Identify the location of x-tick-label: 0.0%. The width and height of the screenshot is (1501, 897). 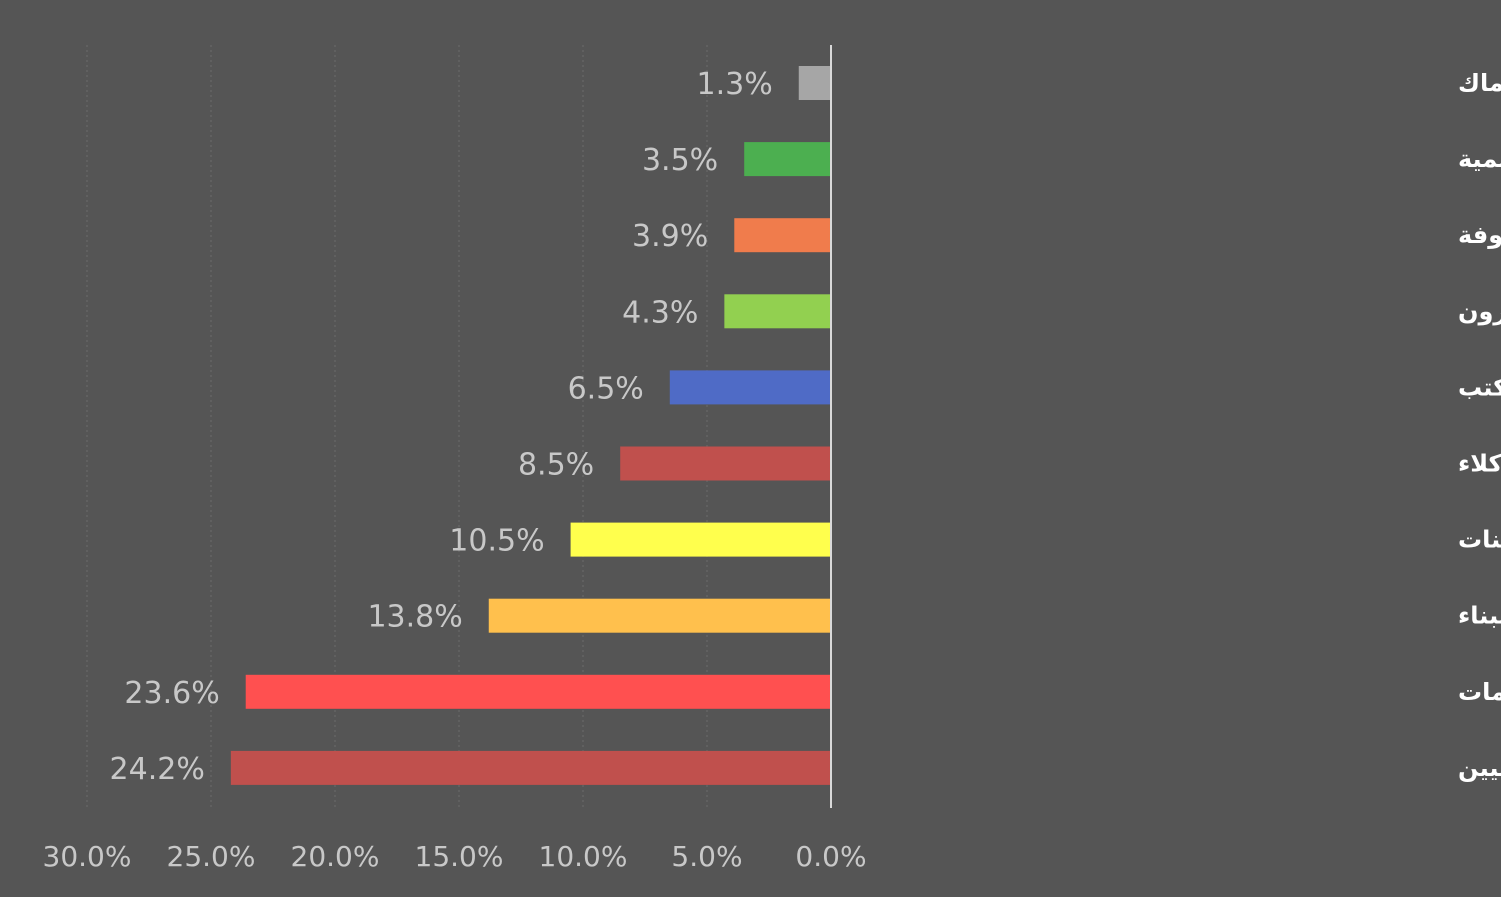
(830, 856).